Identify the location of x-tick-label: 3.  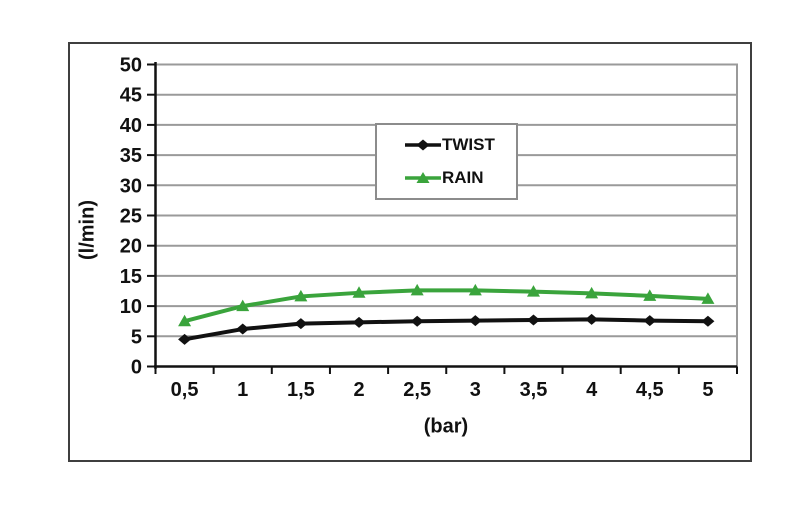
(475, 390).